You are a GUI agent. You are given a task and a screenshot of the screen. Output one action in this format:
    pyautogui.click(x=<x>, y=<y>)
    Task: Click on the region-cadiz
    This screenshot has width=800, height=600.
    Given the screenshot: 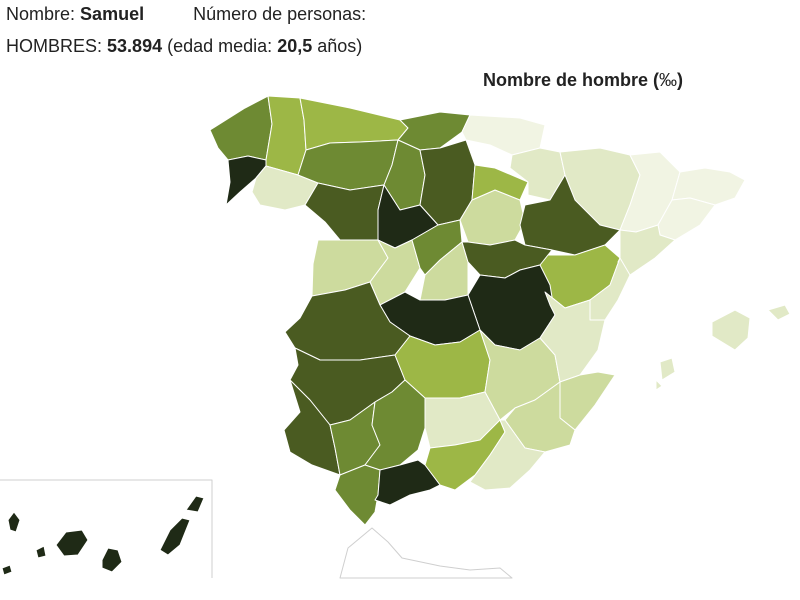 What is the action you would take?
    pyautogui.click(x=357, y=495)
    